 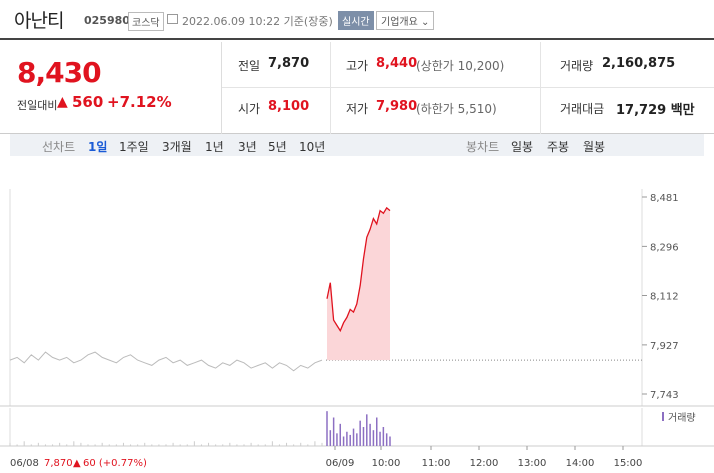 I want to click on stock-code: 025980, so click(x=107, y=20).